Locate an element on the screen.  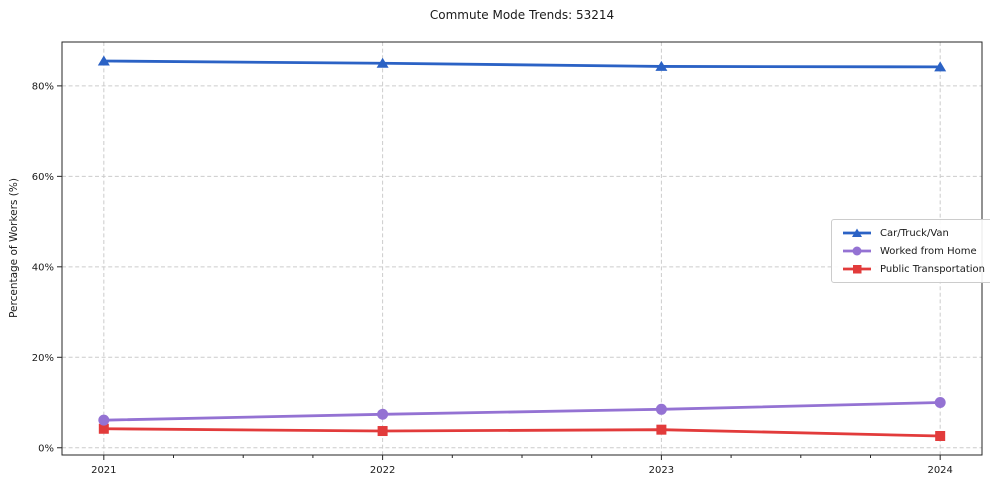
legend-entry-worked-from-home: Worked from Home is located at coordinates (913, 251).